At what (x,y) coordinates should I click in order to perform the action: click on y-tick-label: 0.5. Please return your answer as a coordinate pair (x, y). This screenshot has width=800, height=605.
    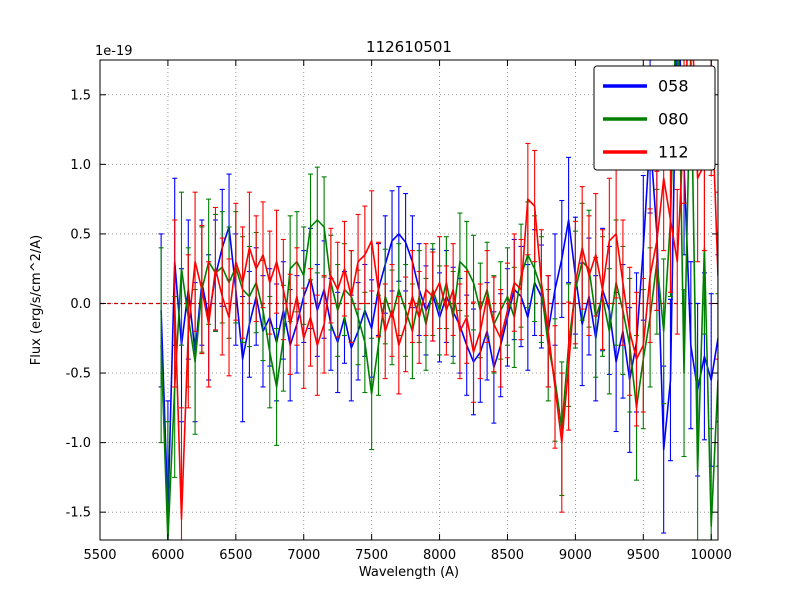
    Looking at the image, I should click on (80, 234).